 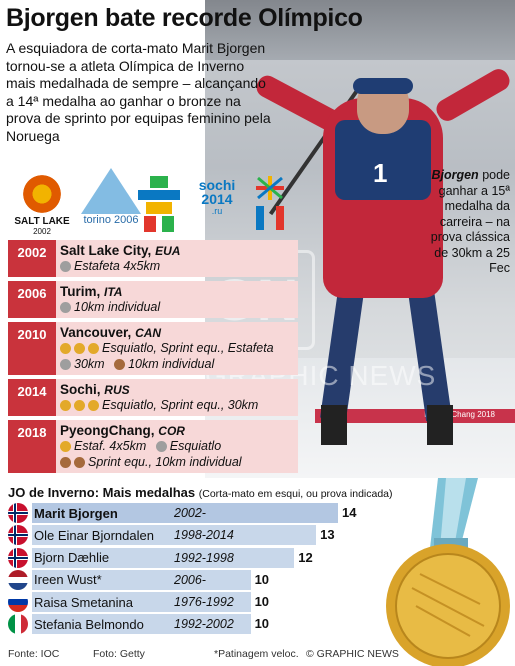 I want to click on pyeongchang-emblem-icon, so click(x=270, y=203).